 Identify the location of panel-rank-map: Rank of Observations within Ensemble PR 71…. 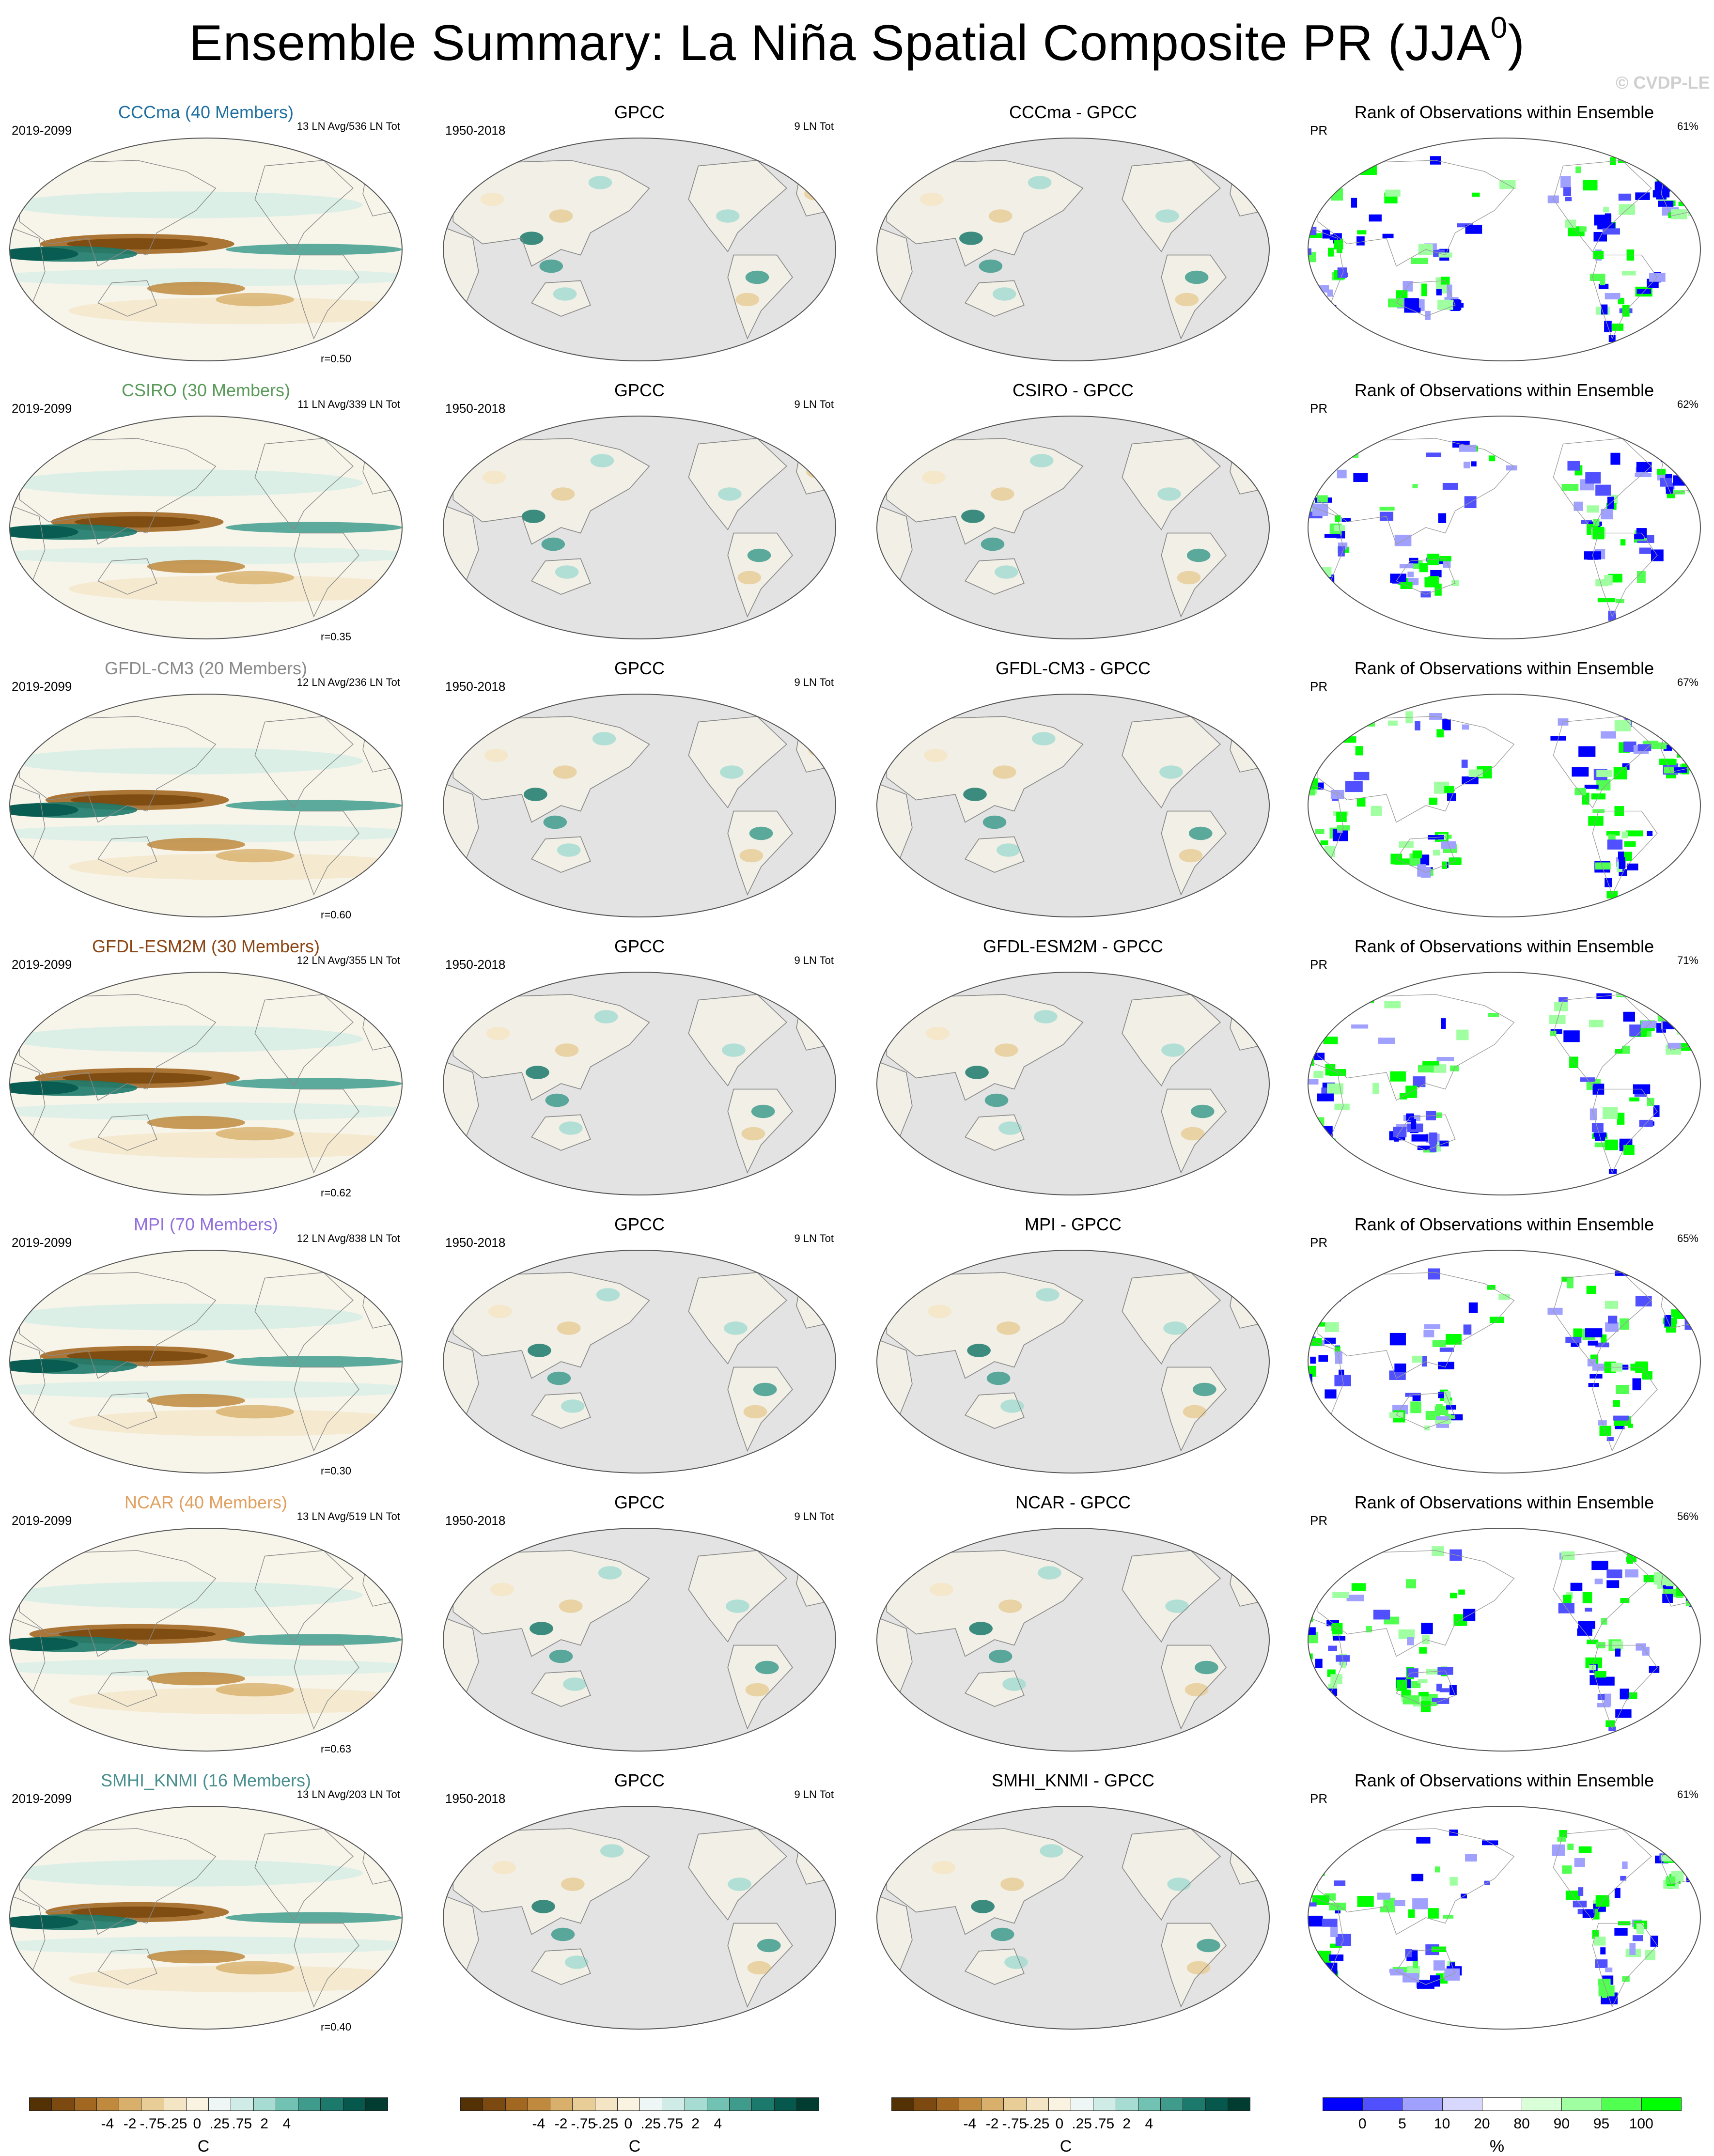
(1504, 1071).